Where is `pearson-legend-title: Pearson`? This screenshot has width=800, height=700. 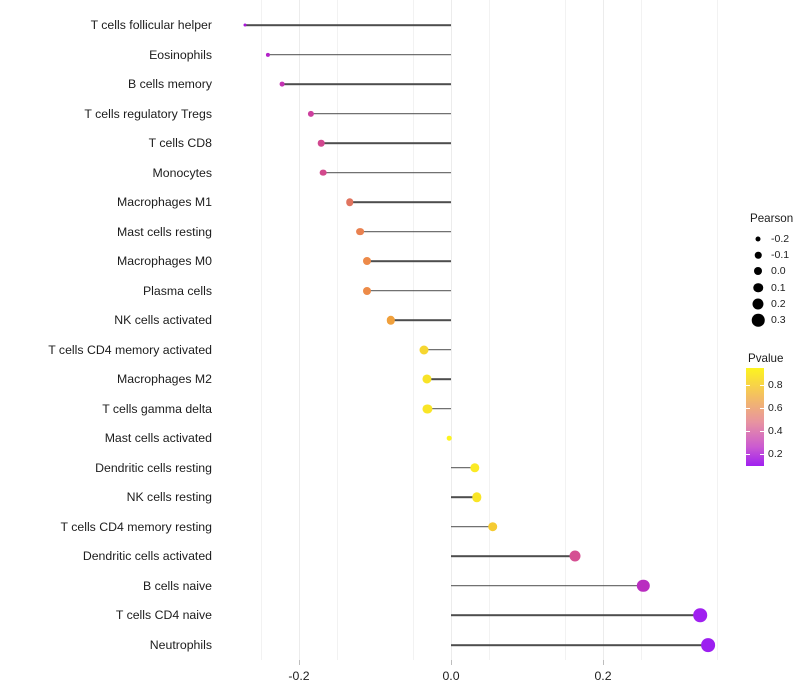
pearson-legend-title: Pearson is located at coordinates (772, 218).